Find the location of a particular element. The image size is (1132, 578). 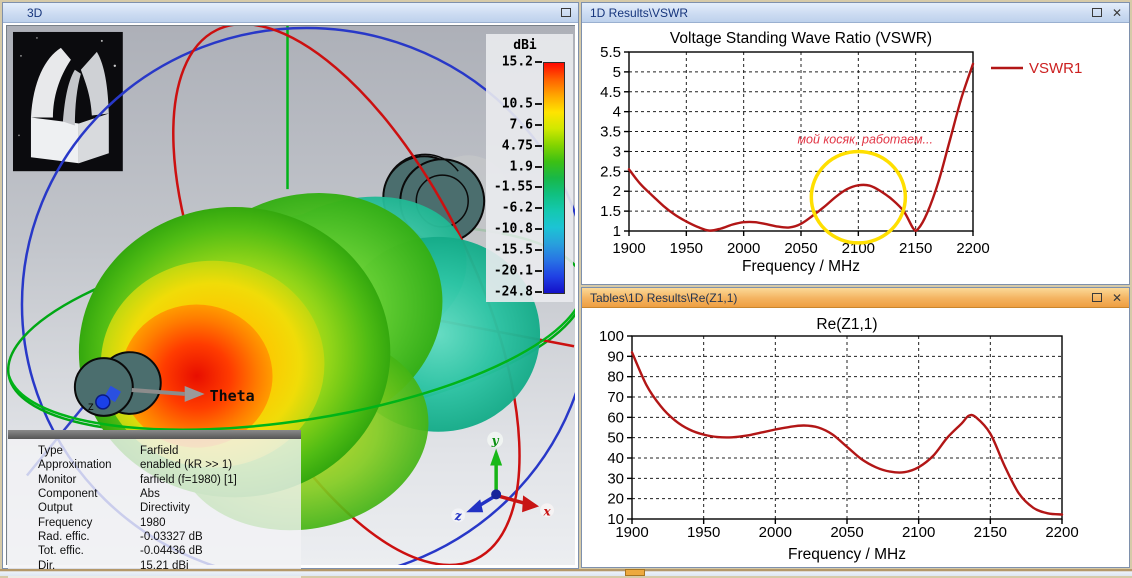

info-label: Tot. effic. is located at coordinates (61, 551).